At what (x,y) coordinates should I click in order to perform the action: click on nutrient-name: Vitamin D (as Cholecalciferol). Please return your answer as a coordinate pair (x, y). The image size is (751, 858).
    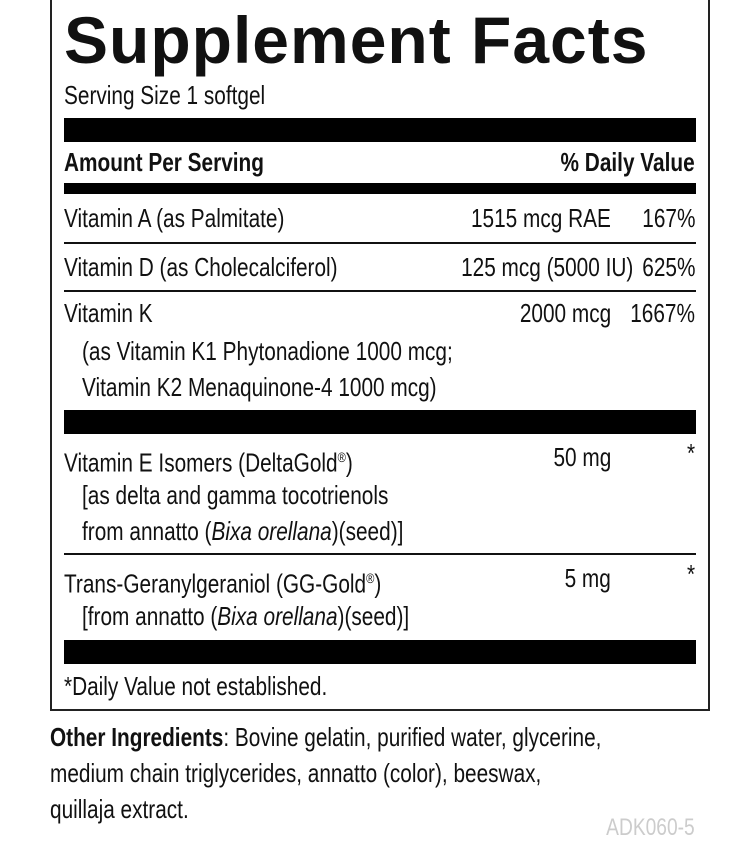
    Looking at the image, I should click on (201, 267).